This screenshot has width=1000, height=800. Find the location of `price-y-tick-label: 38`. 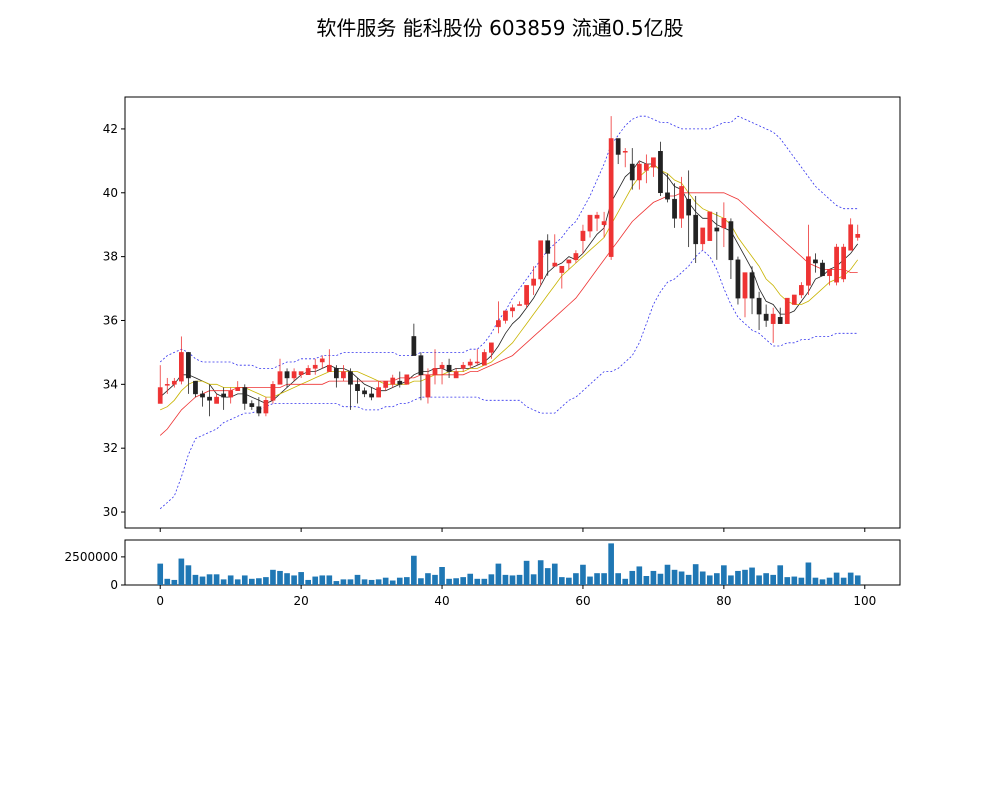

price-y-tick-label: 38 is located at coordinates (110, 257).